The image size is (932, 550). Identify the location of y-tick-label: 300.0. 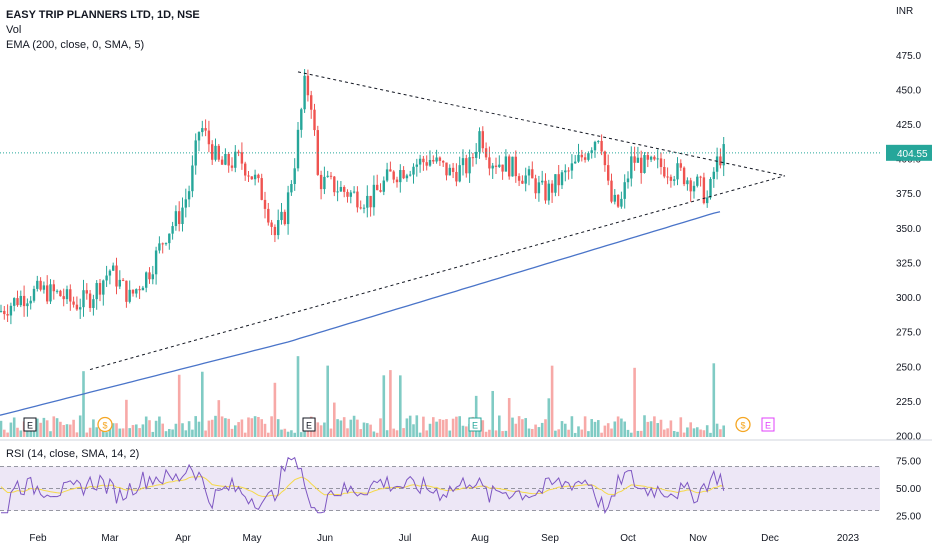
(908, 298).